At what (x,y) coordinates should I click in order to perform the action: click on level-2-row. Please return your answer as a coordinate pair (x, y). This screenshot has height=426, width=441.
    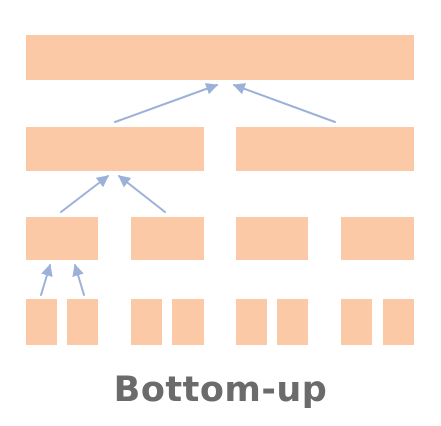
    Looking at the image, I should click on (220, 149).